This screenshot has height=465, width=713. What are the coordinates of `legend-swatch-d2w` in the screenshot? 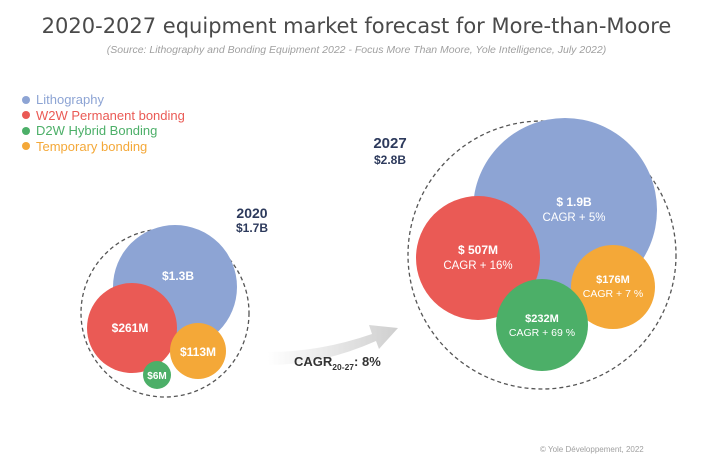 It's located at (26, 130).